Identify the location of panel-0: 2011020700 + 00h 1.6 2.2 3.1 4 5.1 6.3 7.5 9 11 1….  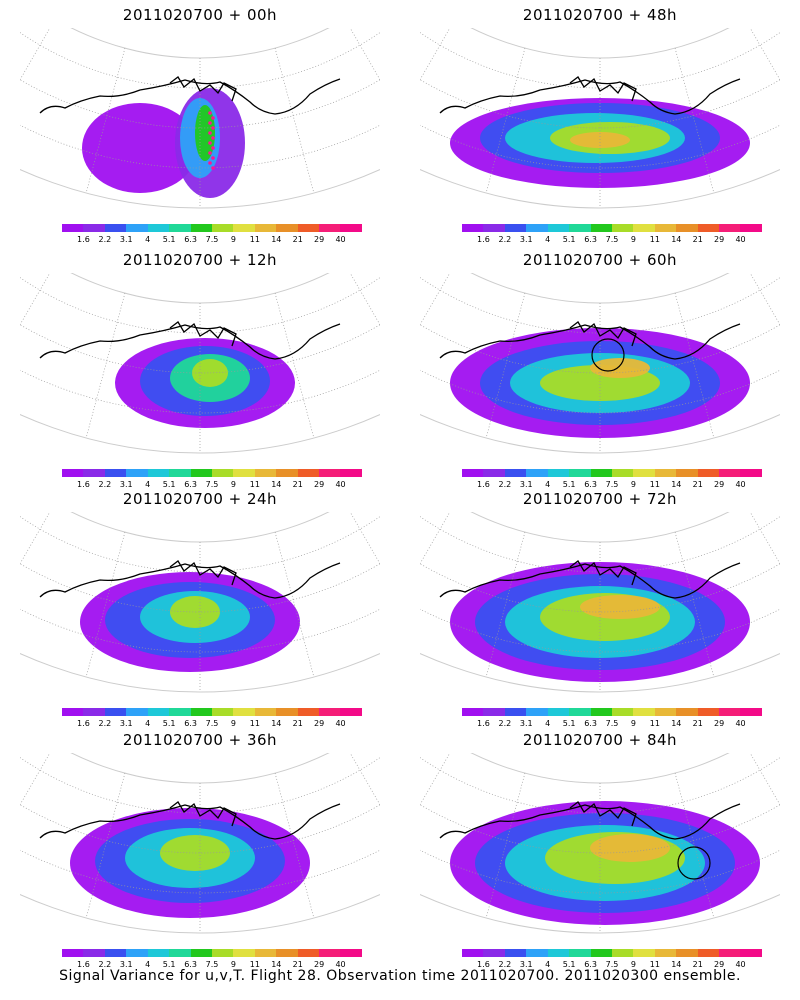
(200, 122).